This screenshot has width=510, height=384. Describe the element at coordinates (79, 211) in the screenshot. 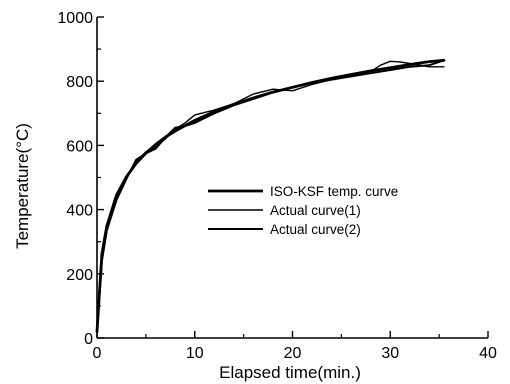

I see `y-tick-label: 400` at that location.